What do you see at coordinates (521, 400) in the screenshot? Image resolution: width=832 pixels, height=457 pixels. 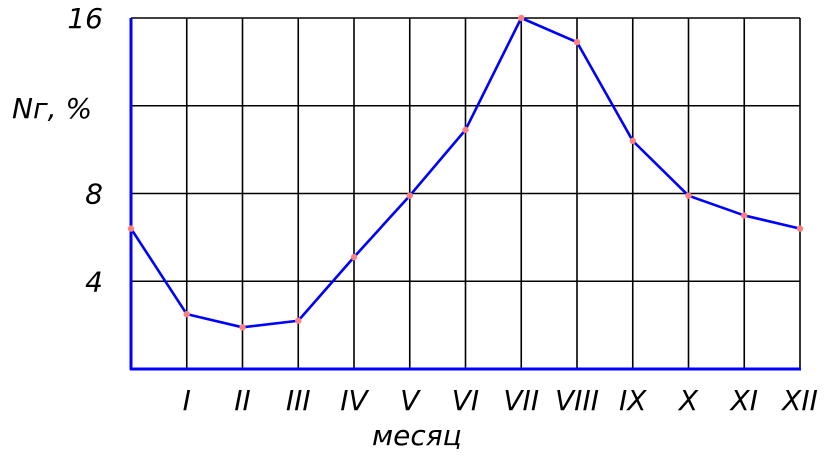 I see `x-tick-label: VII` at bounding box center [521, 400].